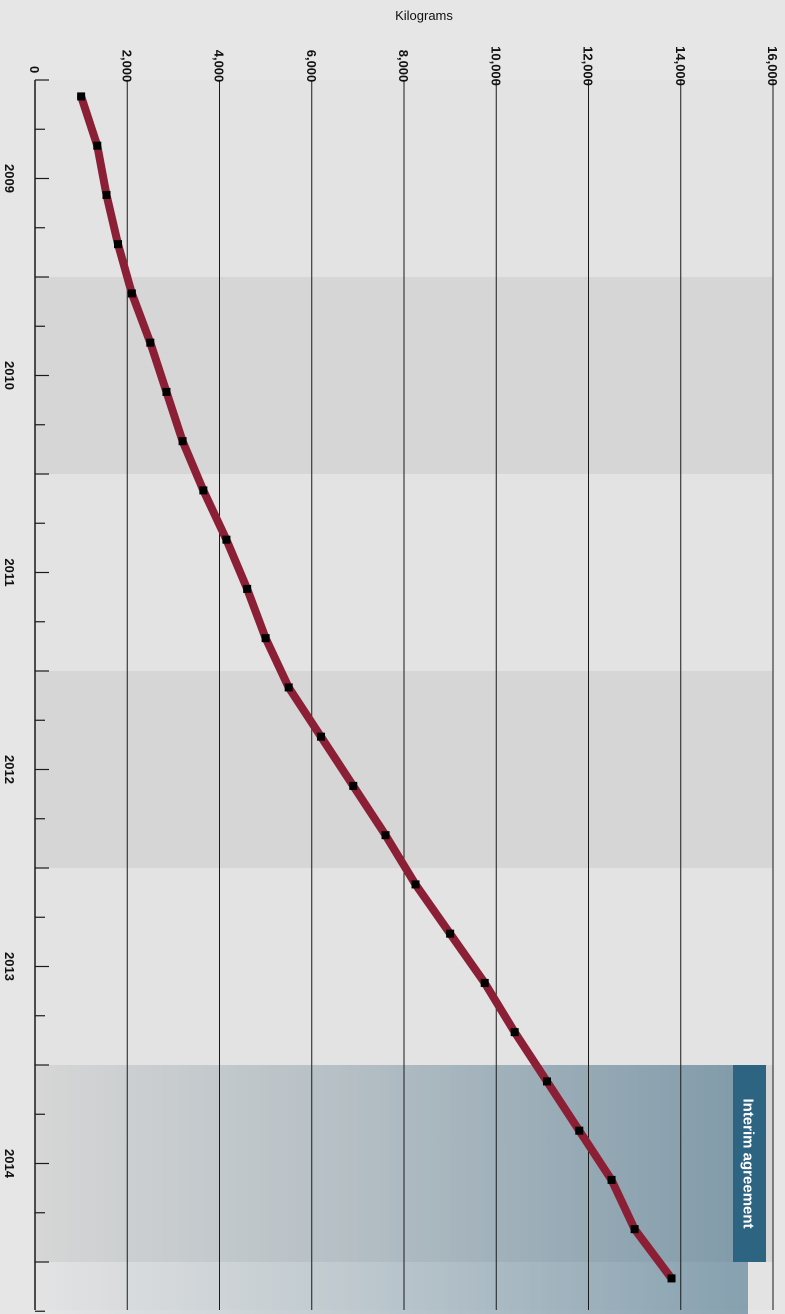 This screenshot has width=785, height=1314. Describe the element at coordinates (424, 15) in the screenshot. I see `axis-title-kilograms: Kilograms` at that location.